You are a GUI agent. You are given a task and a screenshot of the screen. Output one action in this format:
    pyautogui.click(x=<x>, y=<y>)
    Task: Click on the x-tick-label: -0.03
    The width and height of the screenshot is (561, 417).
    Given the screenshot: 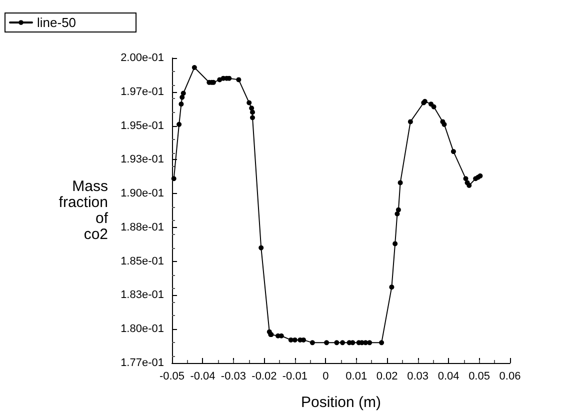 What is the action you would take?
    pyautogui.click(x=233, y=376)
    